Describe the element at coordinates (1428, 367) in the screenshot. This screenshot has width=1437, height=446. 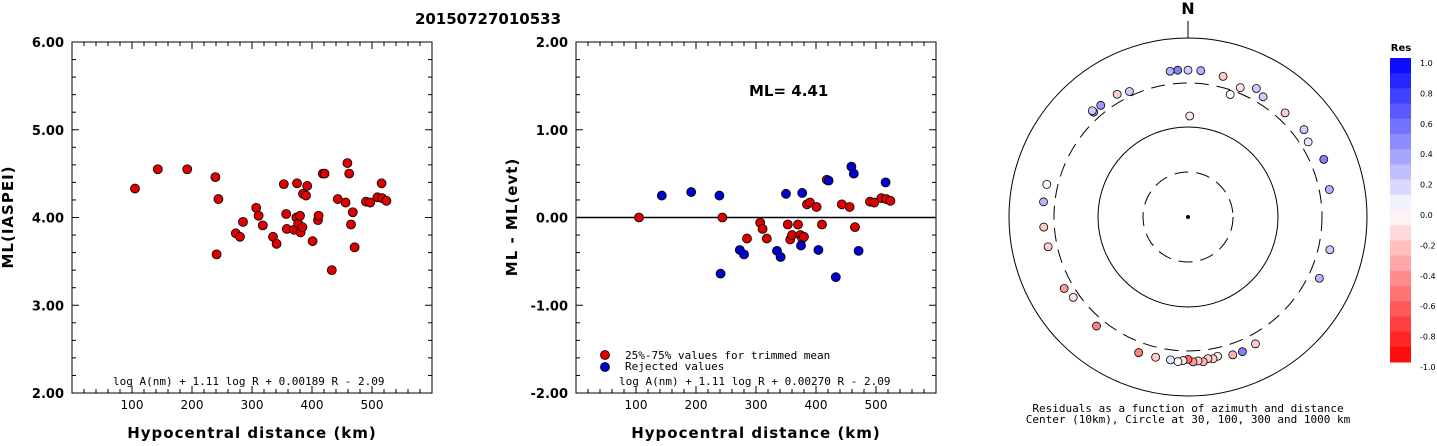
I see `colorbar-tick-label: -1.0` at that location.